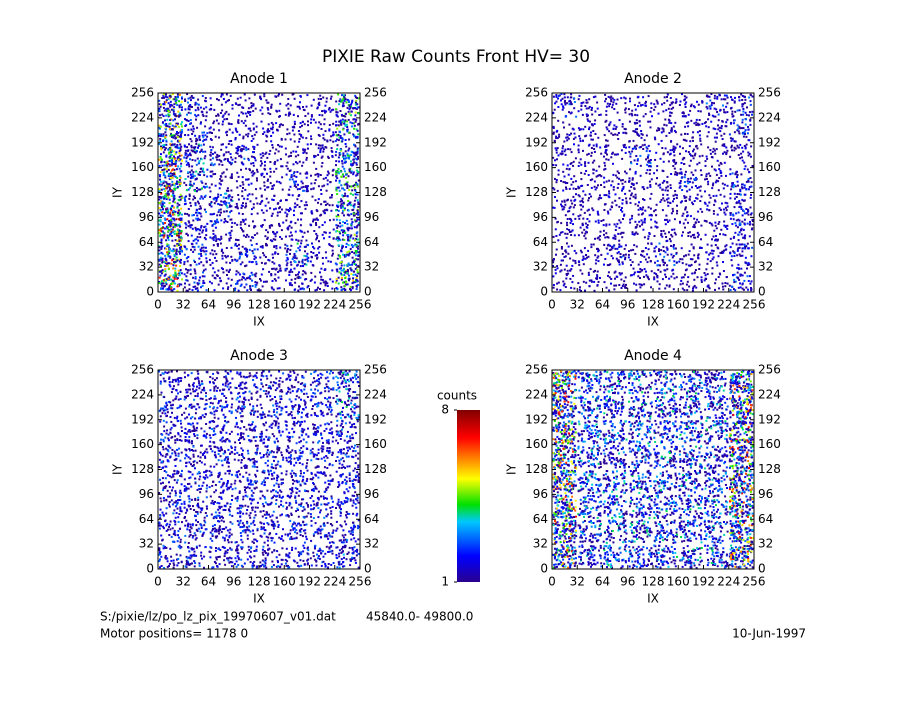 Image resolution: width=913 pixels, height=705 pixels. What do you see at coordinates (536, 142) in the screenshot?
I see `y-tick-label: 192` at bounding box center [536, 142].